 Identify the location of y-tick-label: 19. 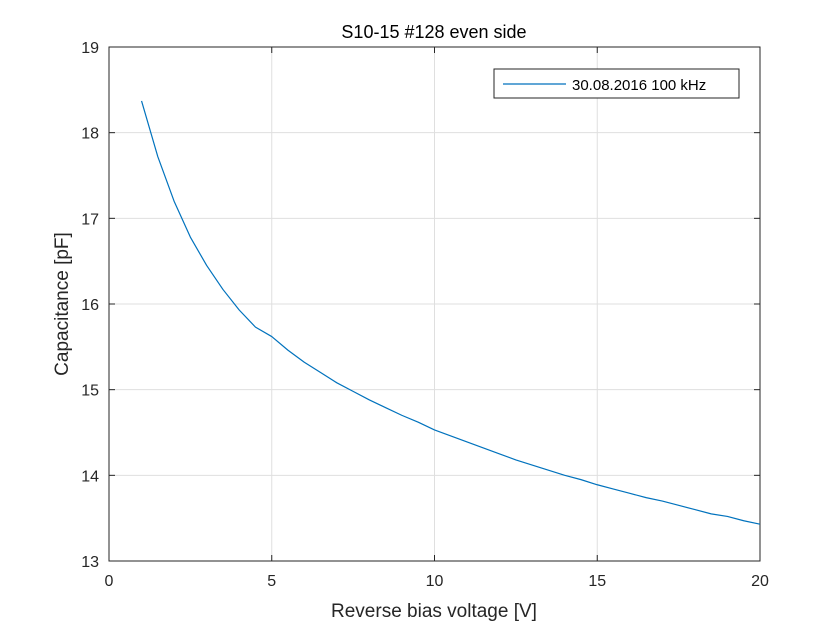
(90, 48).